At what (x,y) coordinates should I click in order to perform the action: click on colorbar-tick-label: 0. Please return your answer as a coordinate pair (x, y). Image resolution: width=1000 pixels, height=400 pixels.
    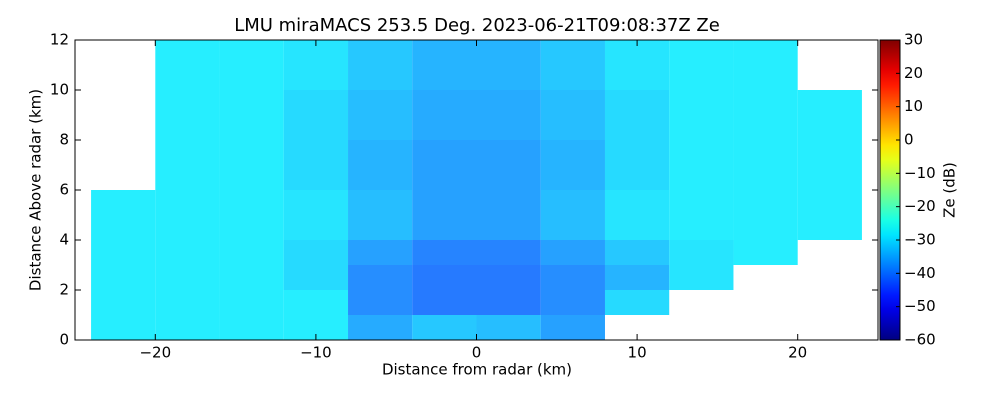
    Looking at the image, I should click on (909, 140).